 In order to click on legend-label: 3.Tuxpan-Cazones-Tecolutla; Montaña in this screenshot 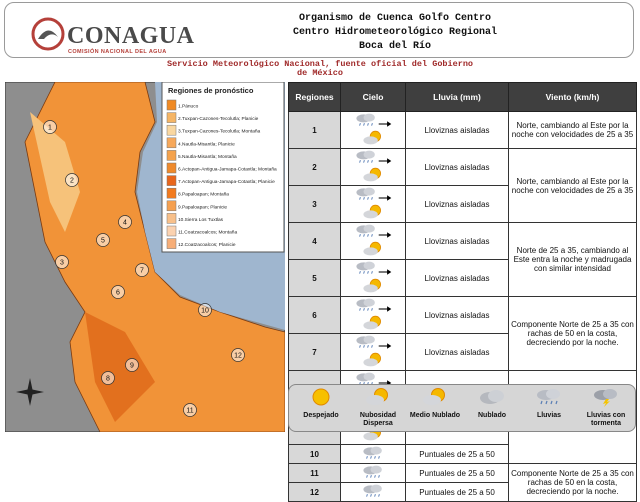, I will do `click(219, 132)`.